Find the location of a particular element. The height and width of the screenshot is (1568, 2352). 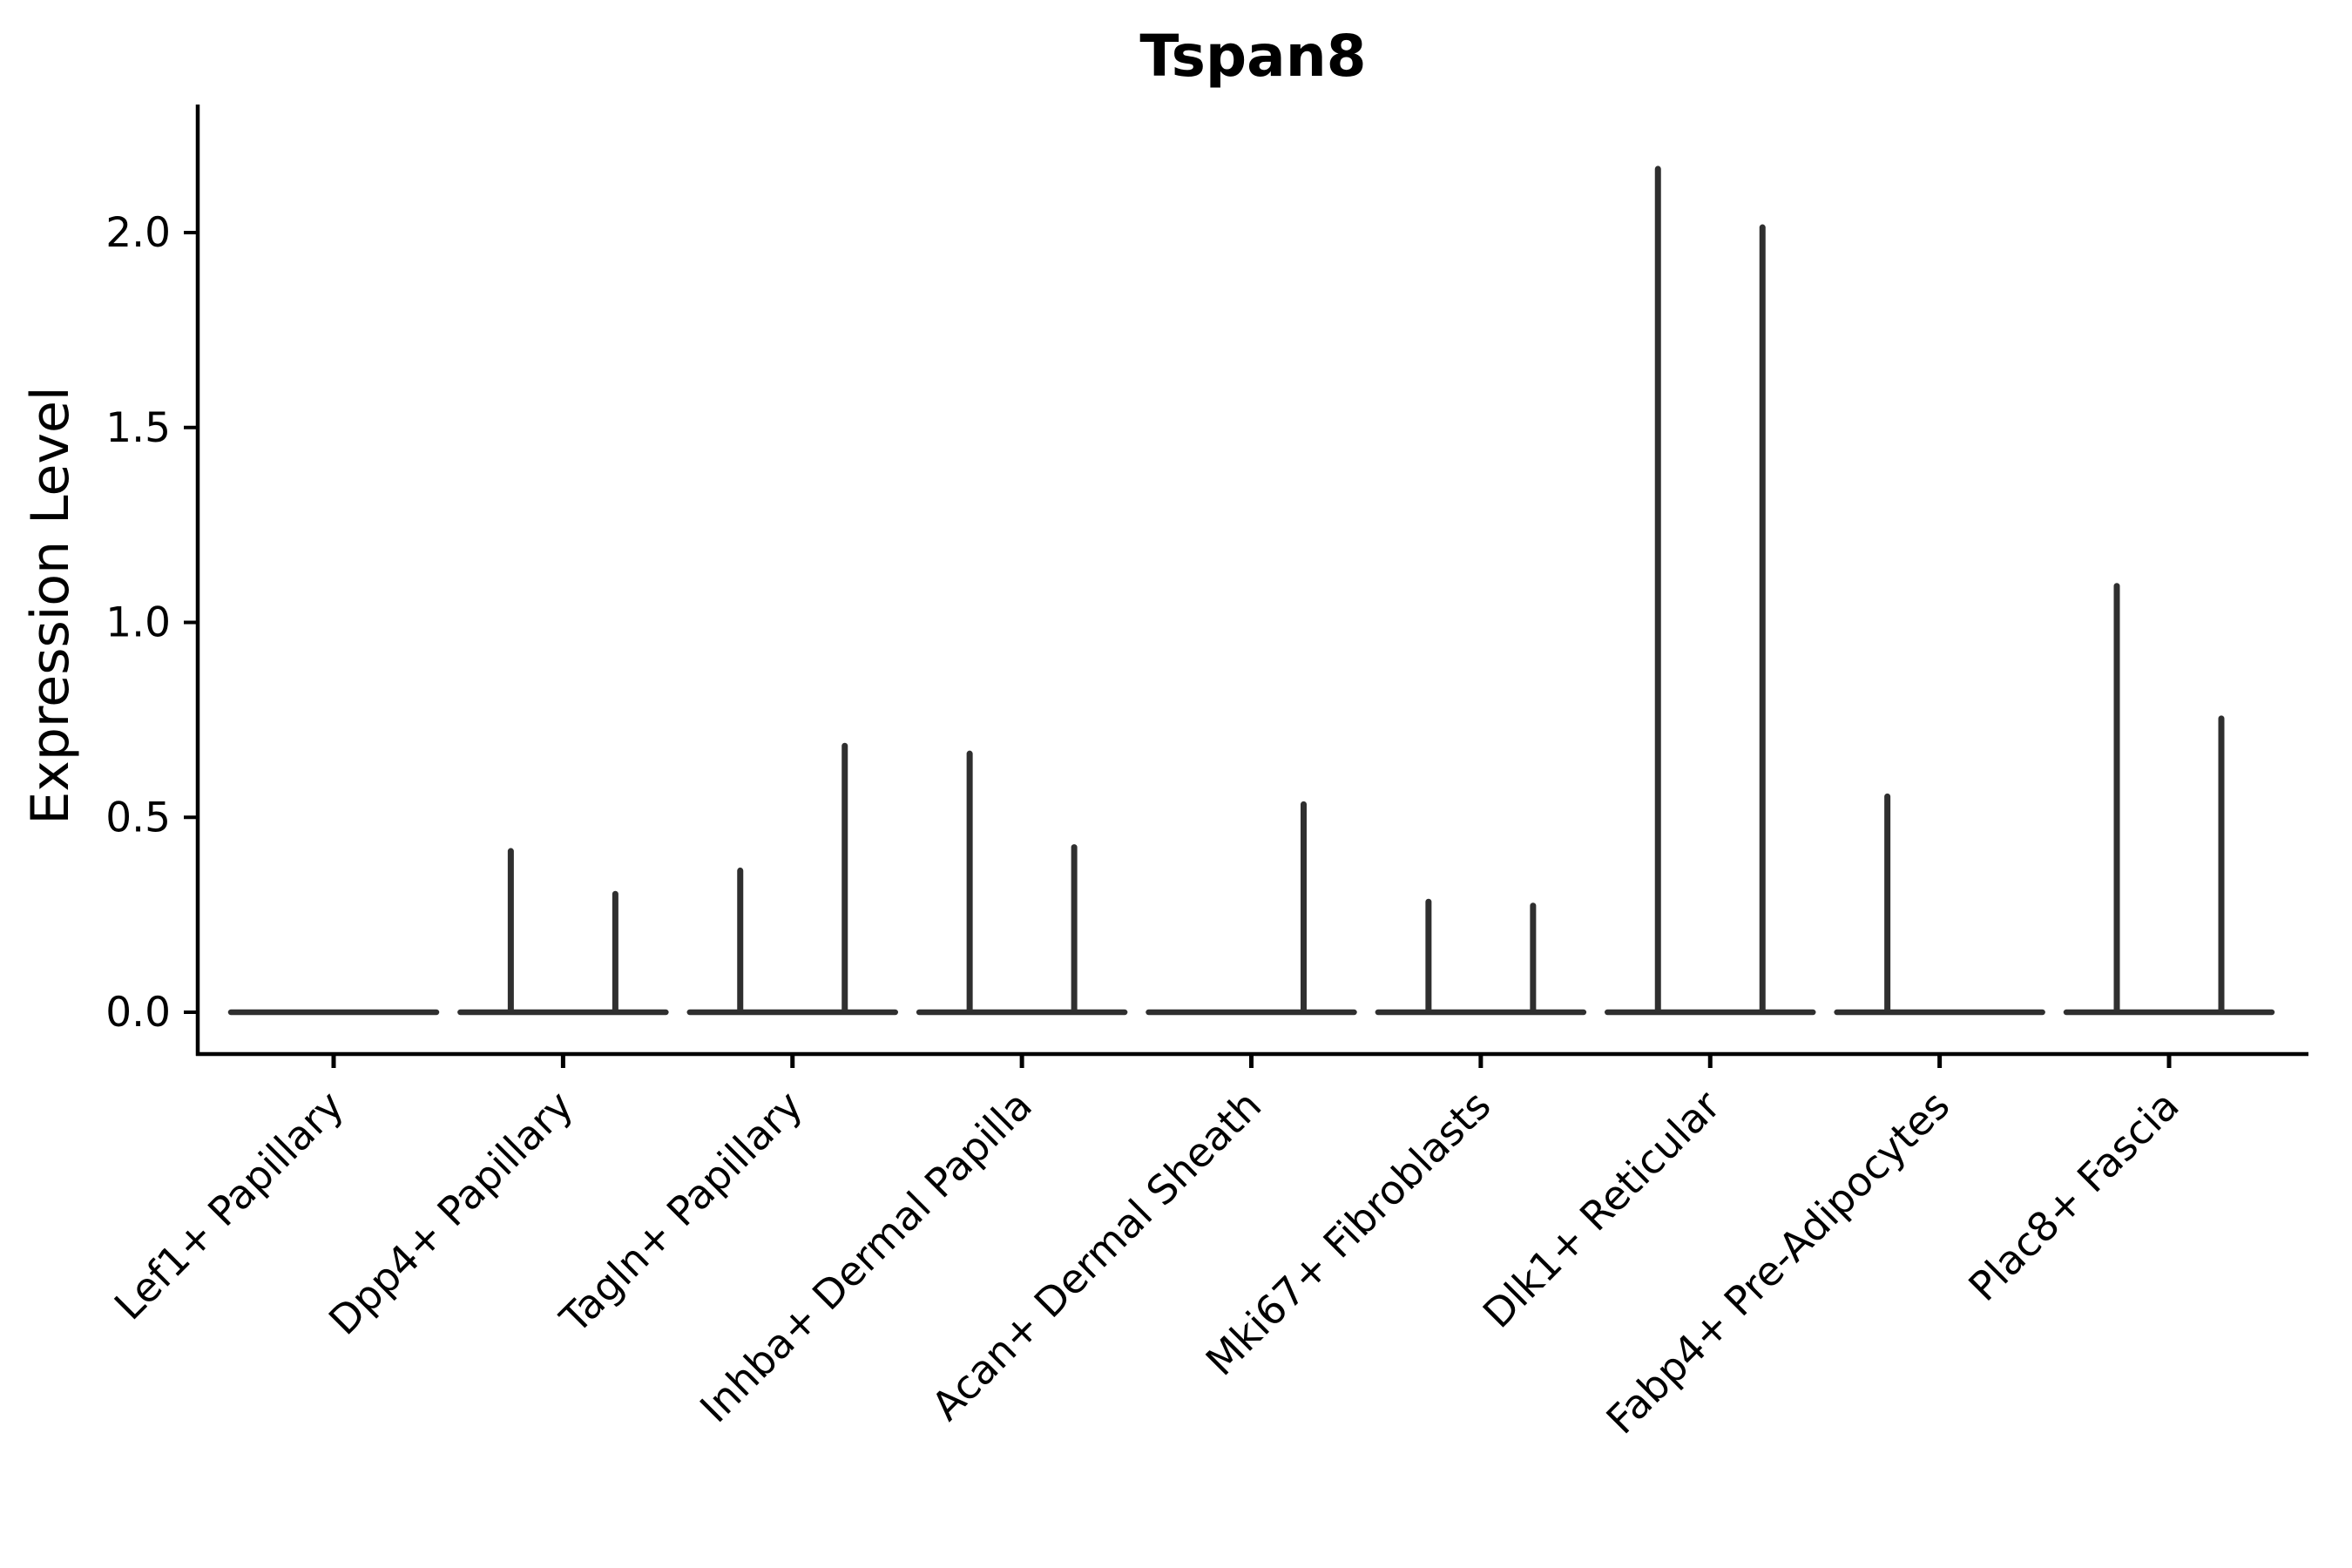

y-tick-label: 1.0 is located at coordinates (138, 623).